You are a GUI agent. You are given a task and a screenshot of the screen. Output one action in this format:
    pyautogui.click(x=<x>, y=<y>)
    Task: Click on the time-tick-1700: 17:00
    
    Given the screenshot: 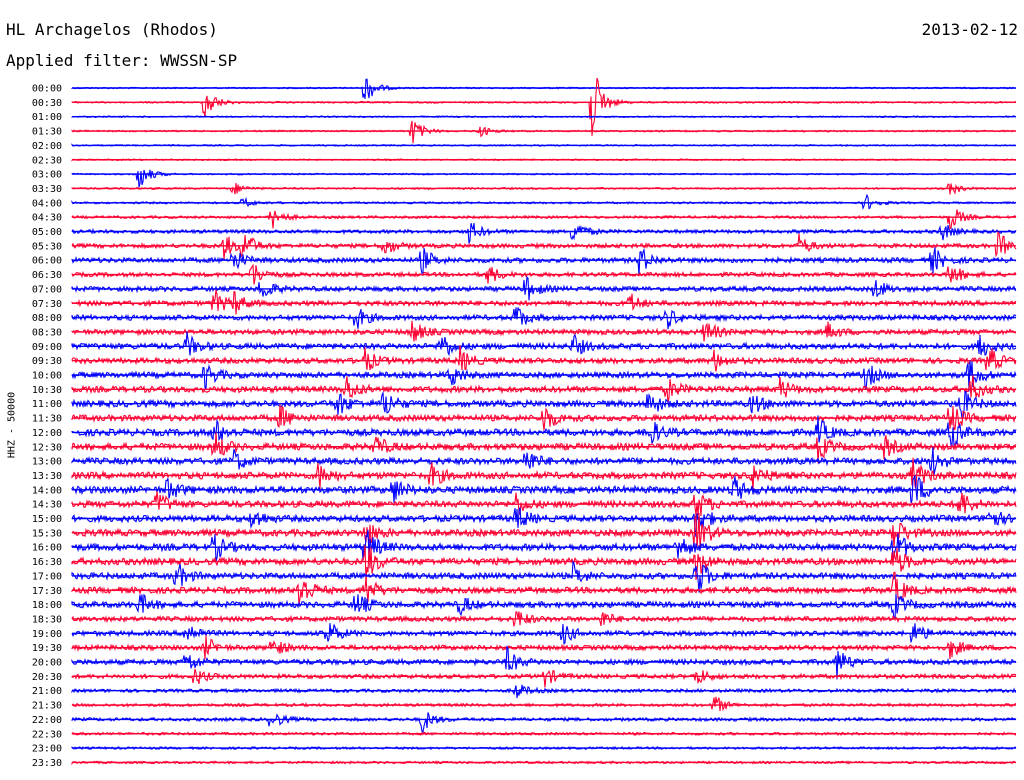 What is the action you would take?
    pyautogui.click(x=47, y=576)
    